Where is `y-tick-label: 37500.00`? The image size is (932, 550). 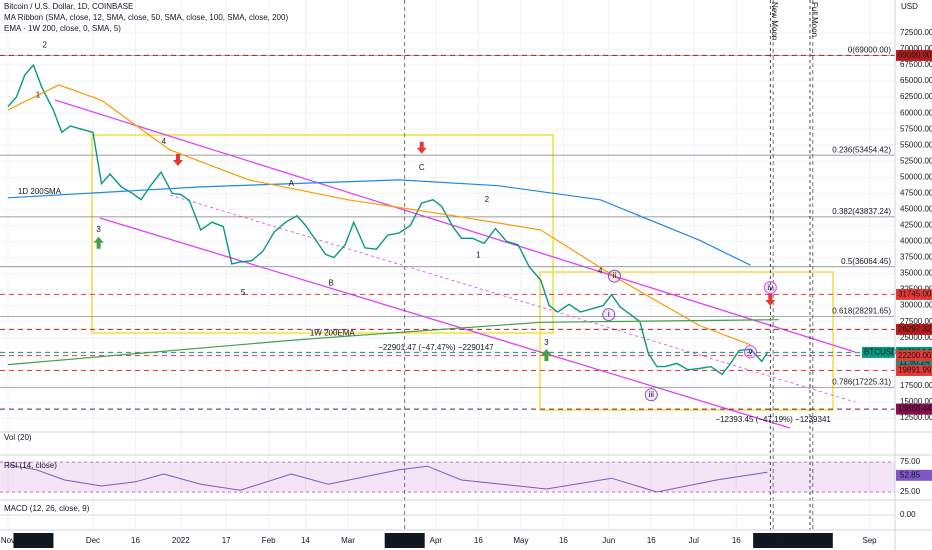 y-tick-label: 37500.00 is located at coordinates (916, 257).